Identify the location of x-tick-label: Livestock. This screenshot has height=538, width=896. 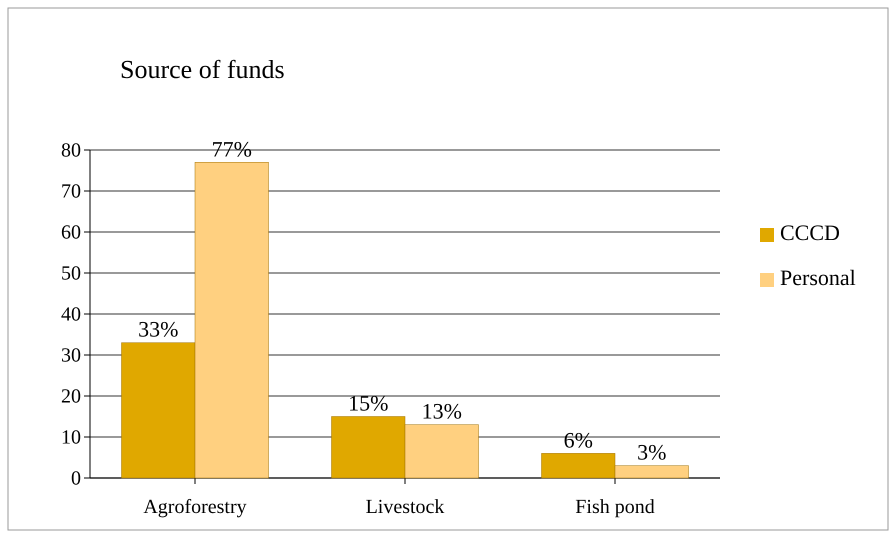
(405, 507).